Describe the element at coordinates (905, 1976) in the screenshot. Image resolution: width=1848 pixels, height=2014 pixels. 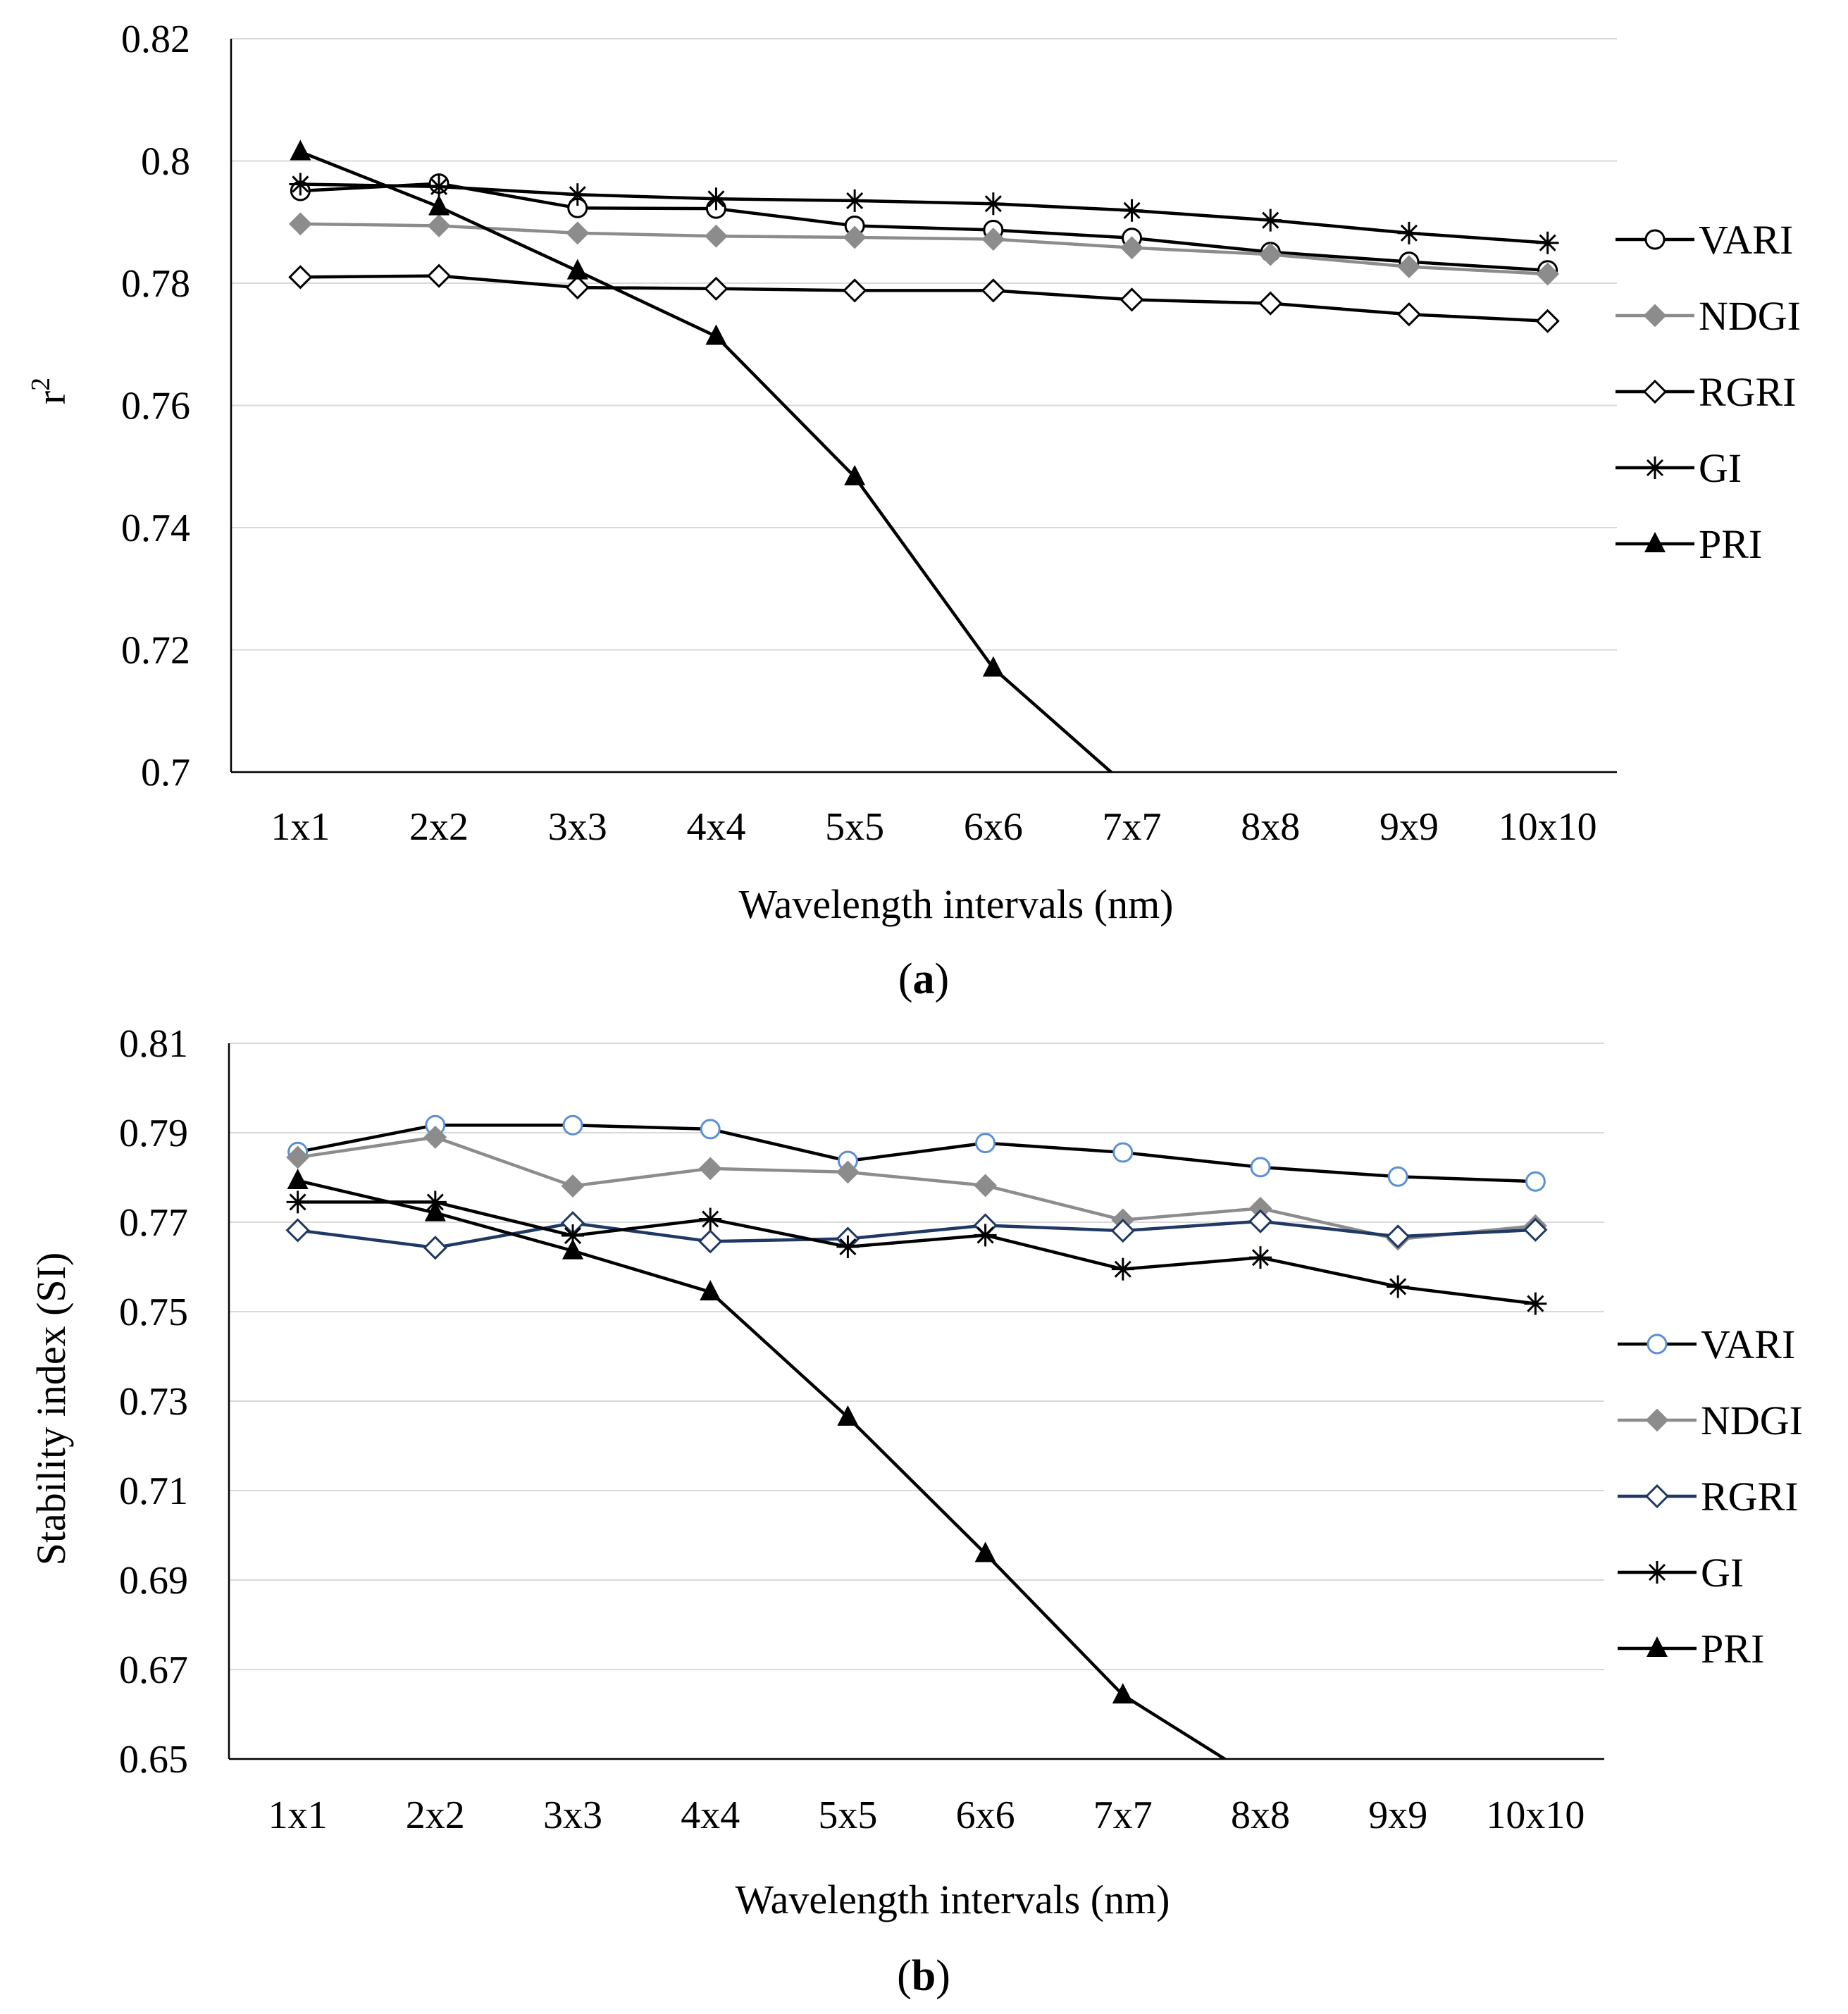
I see `caption-open-paren: (` at that location.